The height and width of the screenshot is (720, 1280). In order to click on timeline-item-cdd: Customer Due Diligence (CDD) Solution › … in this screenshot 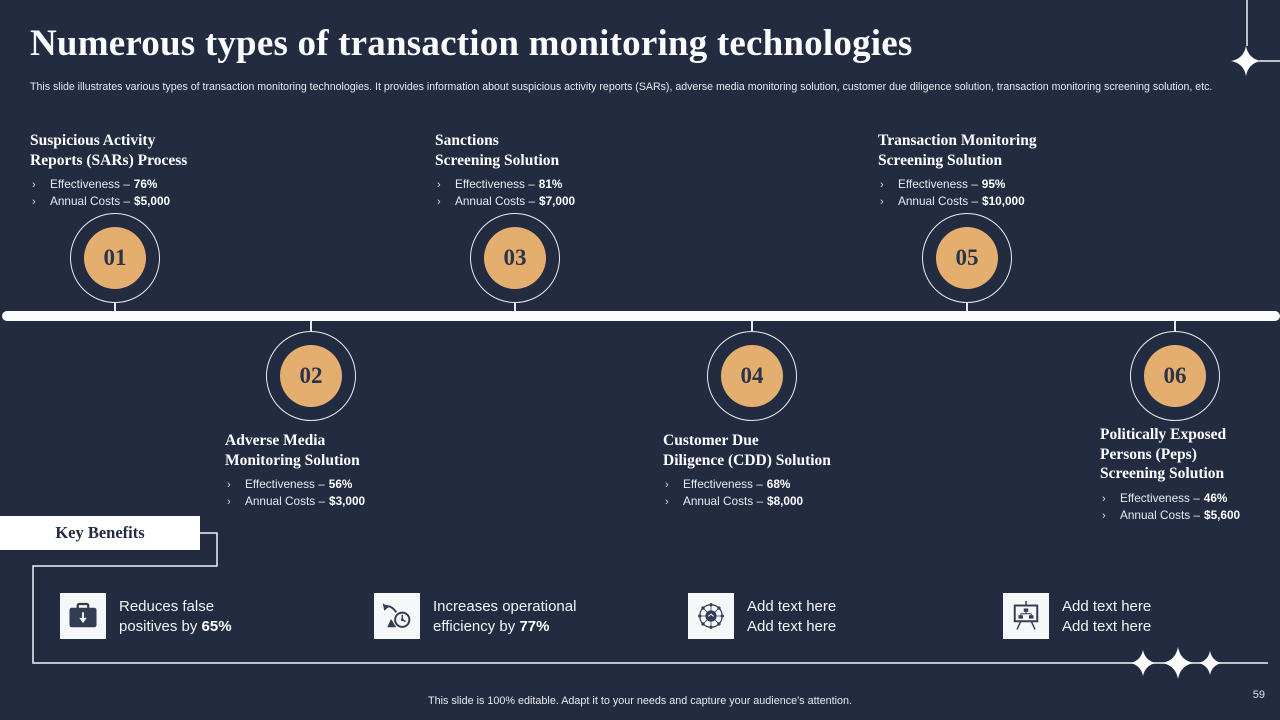, I will do `click(747, 470)`.